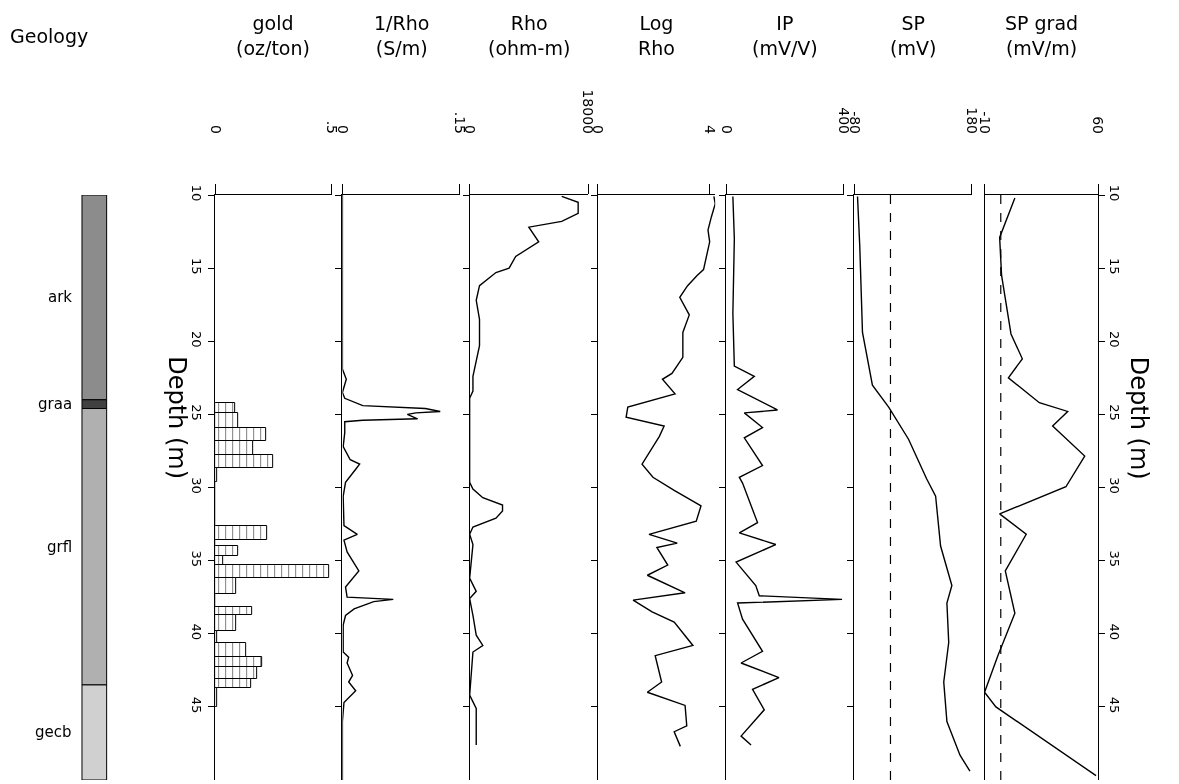  I want to click on chart-title: gold (oz/ton), so click(273, 35).